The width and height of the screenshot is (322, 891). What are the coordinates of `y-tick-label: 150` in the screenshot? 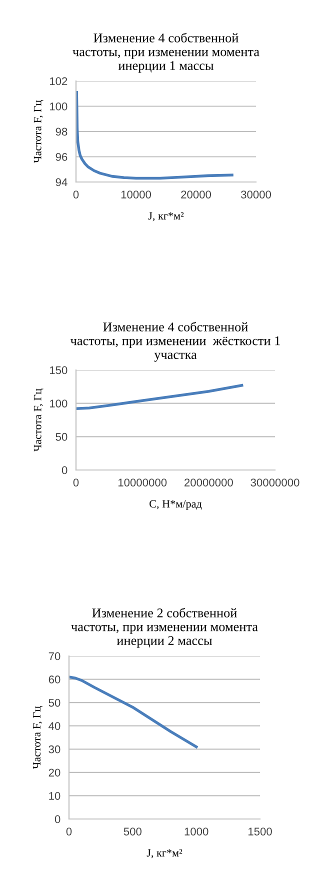 It's located at (59, 370).